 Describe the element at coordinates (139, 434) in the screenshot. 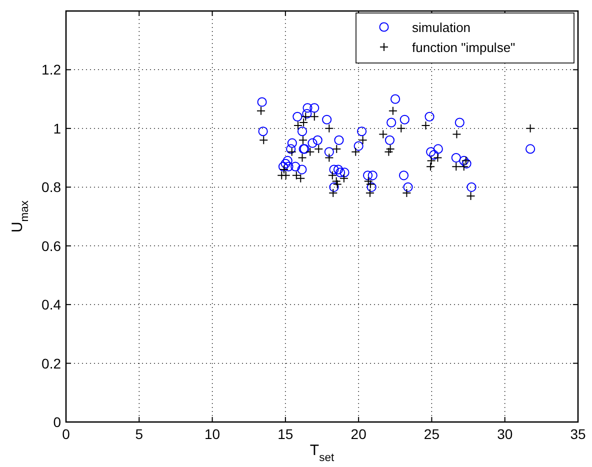

I see `x-tick-label: 5` at that location.